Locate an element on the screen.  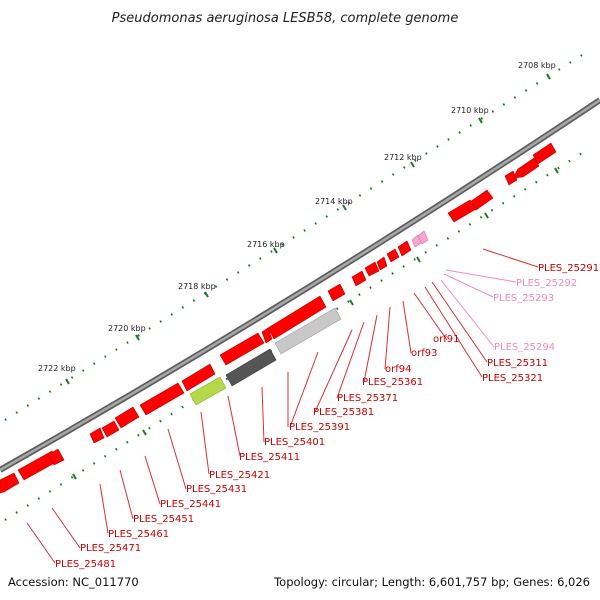
accession-text: Accession: NC_011770 is located at coordinates (73, 582).